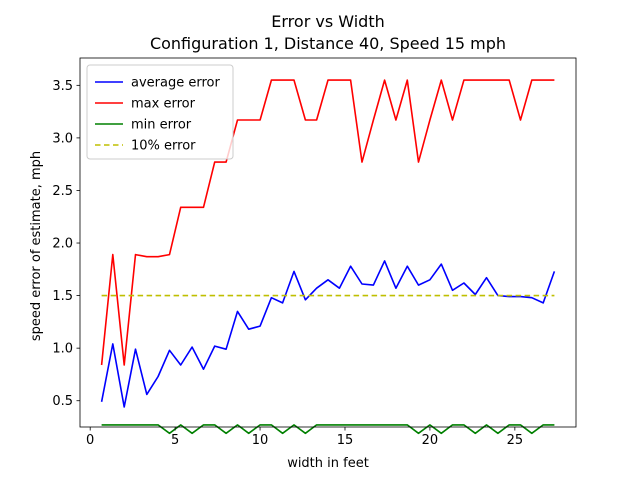  Describe the element at coordinates (163, 146) in the screenshot. I see `legend-label-10pct-error: 10% error` at that location.